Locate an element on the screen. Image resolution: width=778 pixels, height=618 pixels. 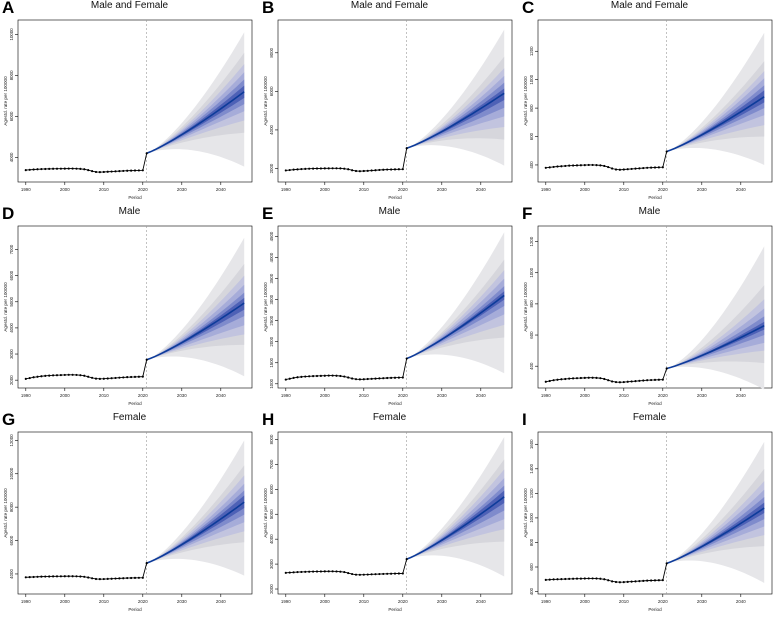
x-tick-label: 2030 is located at coordinates (442, 601).